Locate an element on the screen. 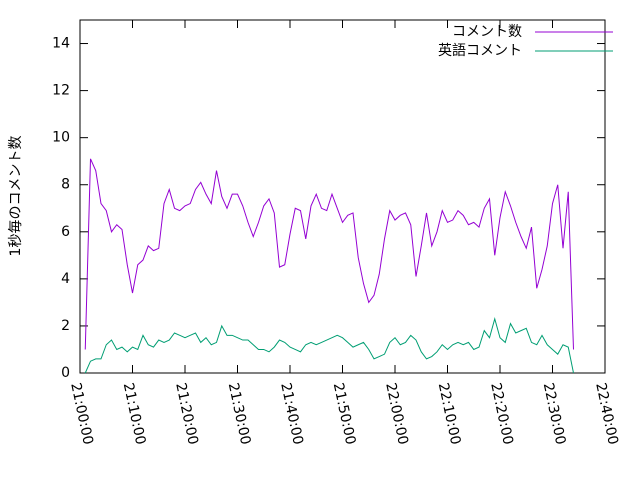 The image size is (640, 480). x-tick-label: 22:00:00 is located at coordinates (396, 413).